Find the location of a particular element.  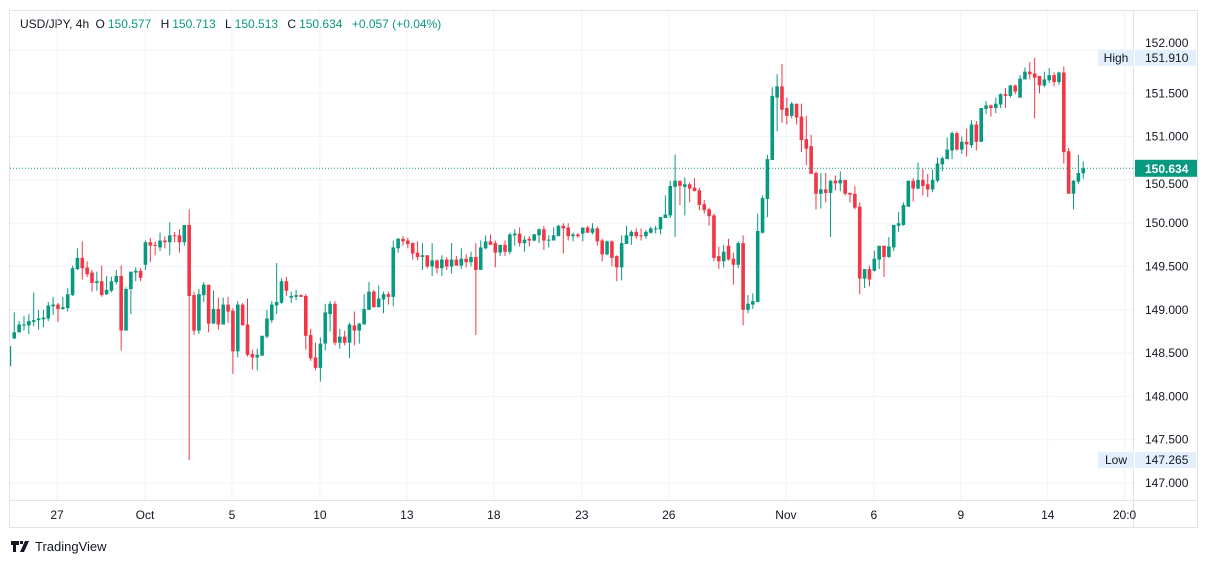

time-tick-label: 6 is located at coordinates (873, 515).